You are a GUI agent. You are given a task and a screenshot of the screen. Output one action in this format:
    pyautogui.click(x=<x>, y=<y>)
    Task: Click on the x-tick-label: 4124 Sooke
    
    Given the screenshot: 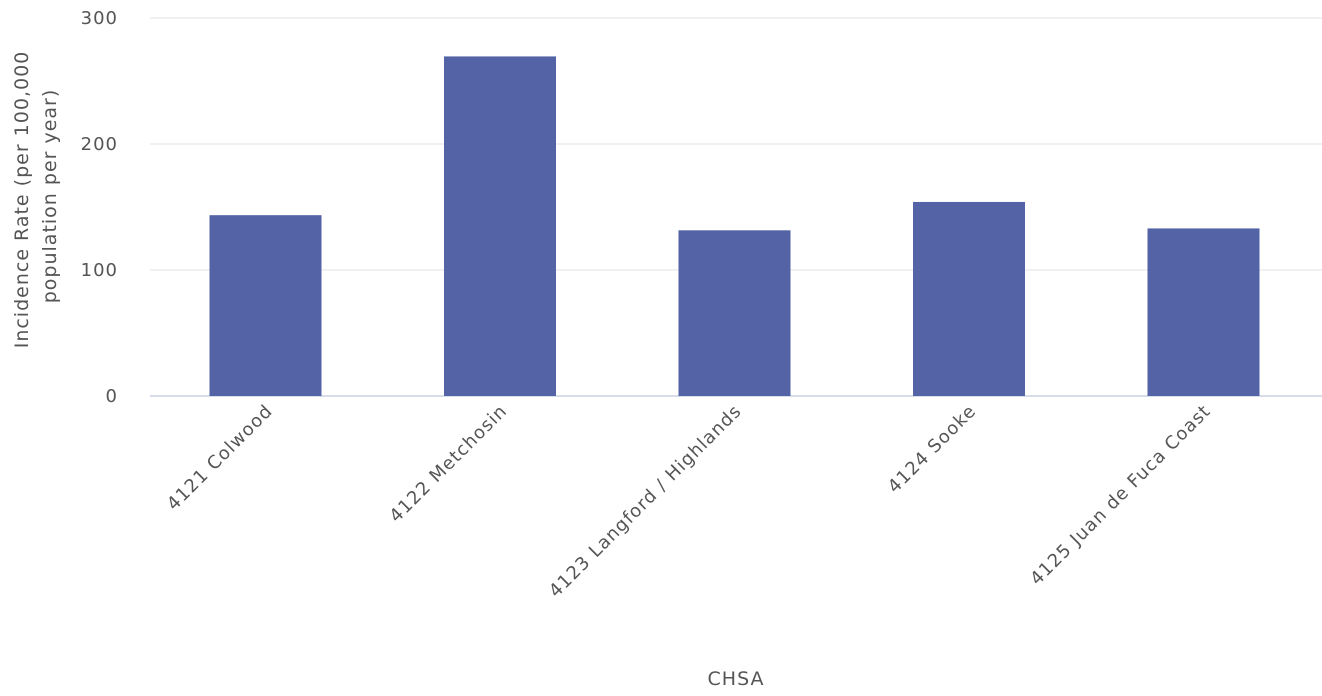 What is the action you would take?
    pyautogui.click(x=932, y=449)
    